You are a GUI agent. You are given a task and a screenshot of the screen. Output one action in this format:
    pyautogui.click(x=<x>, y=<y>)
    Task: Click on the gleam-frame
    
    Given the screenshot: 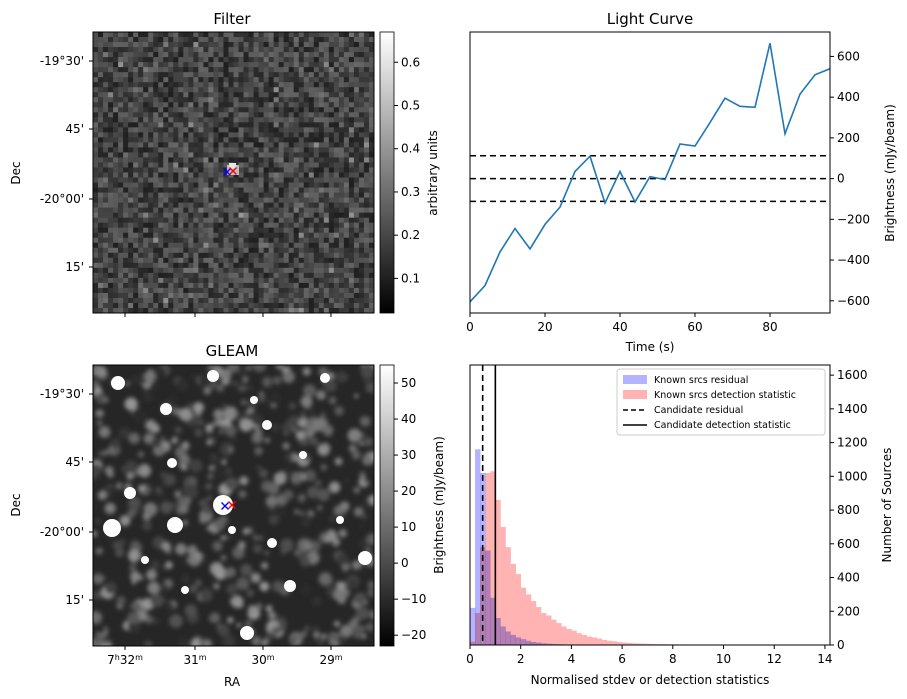 What is the action you would take?
    pyautogui.click(x=233, y=505)
    